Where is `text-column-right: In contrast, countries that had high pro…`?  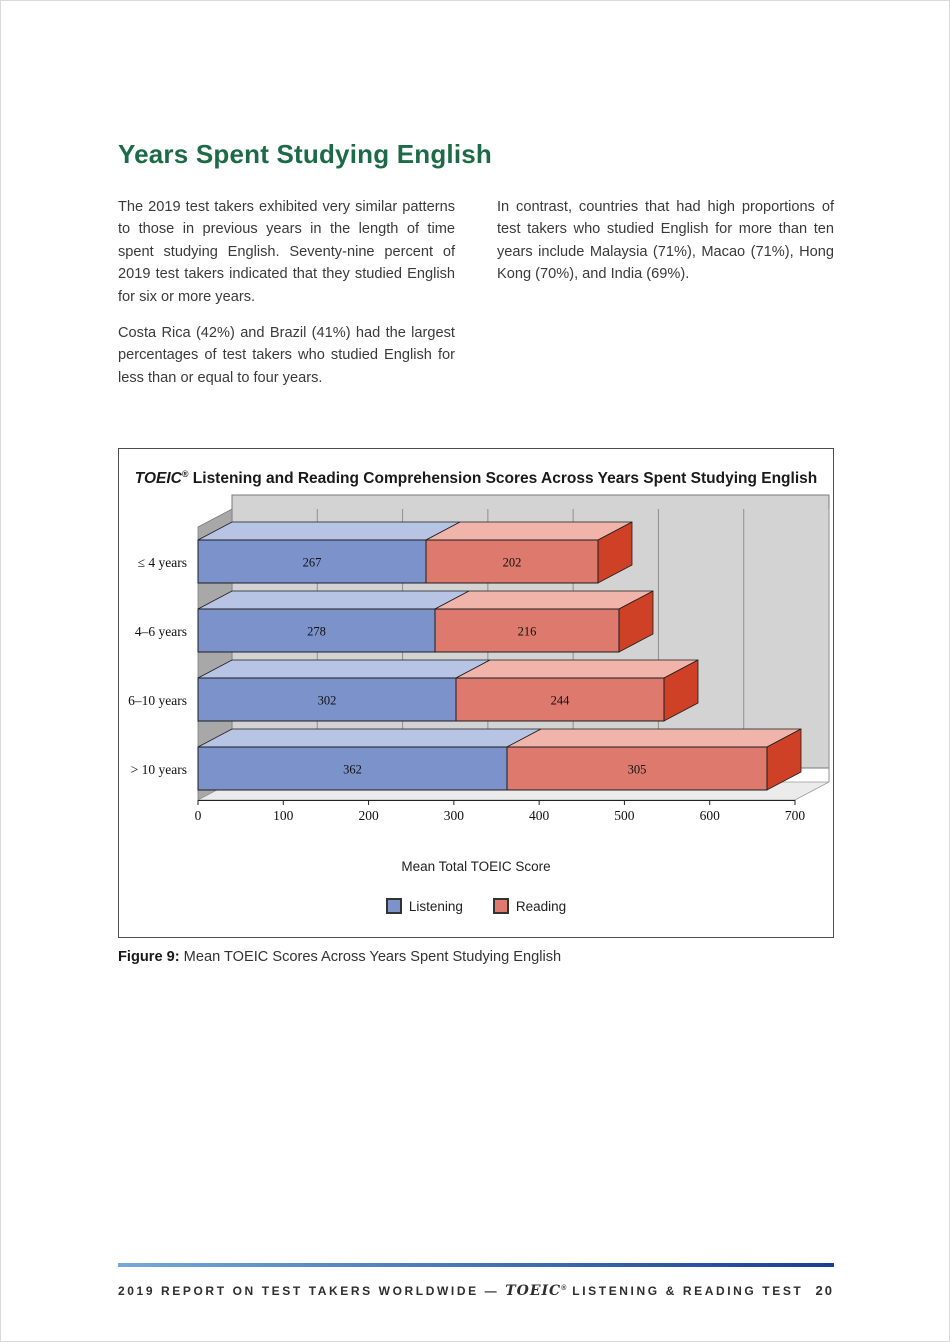 text-column-right: In contrast, countries that had high pro… is located at coordinates (665, 292).